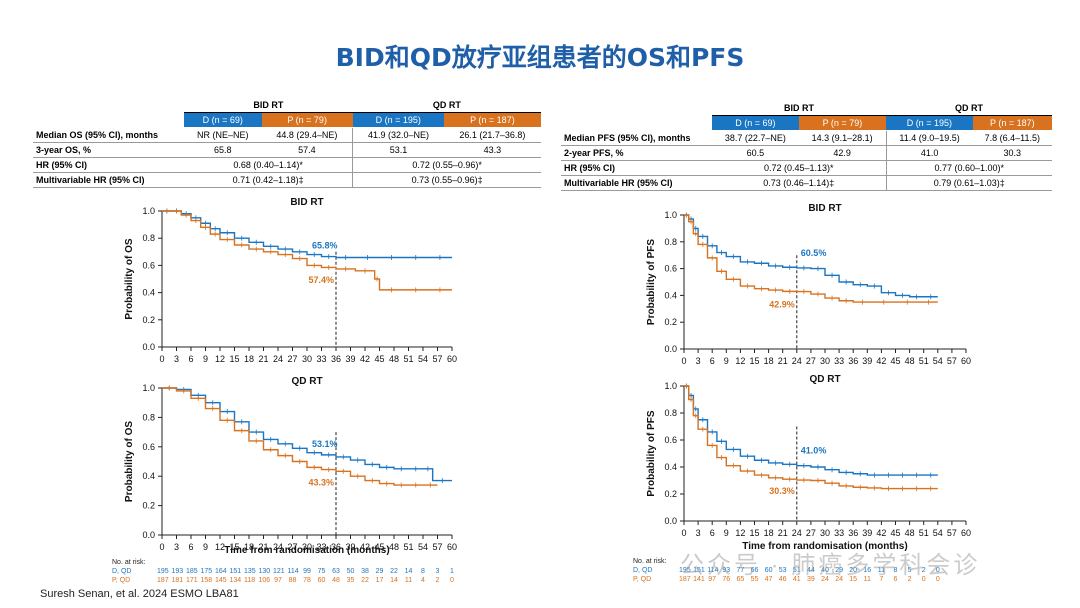 This screenshot has height=608, width=1080. I want to click on y-axis-label: Probability of PFS, so click(651, 282).